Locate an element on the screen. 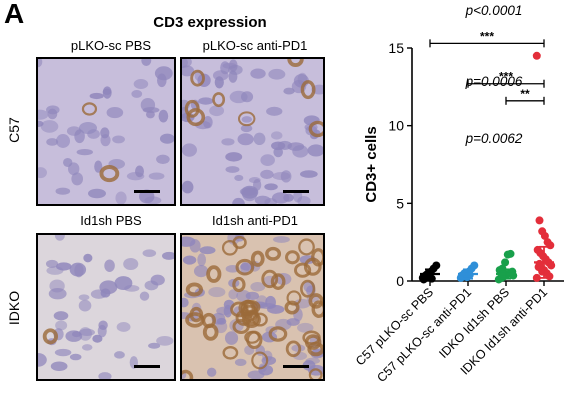  significance-stars: ** is located at coordinates (525, 94).